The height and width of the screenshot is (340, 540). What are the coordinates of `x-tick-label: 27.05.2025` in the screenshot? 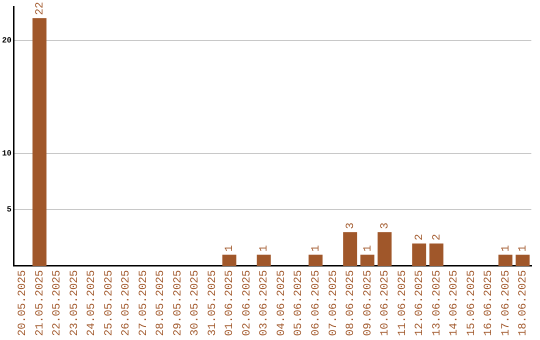 It's located at (144, 303).